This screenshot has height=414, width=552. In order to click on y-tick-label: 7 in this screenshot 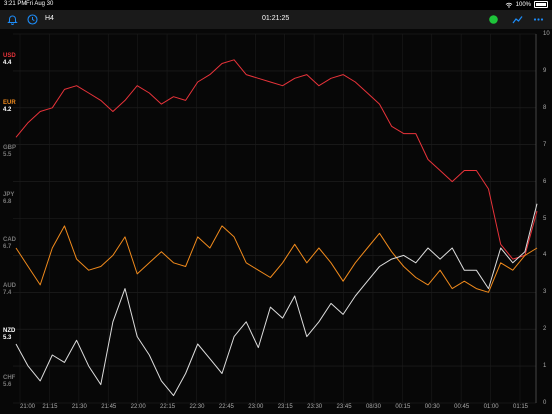, I will do `click(545, 144)`.